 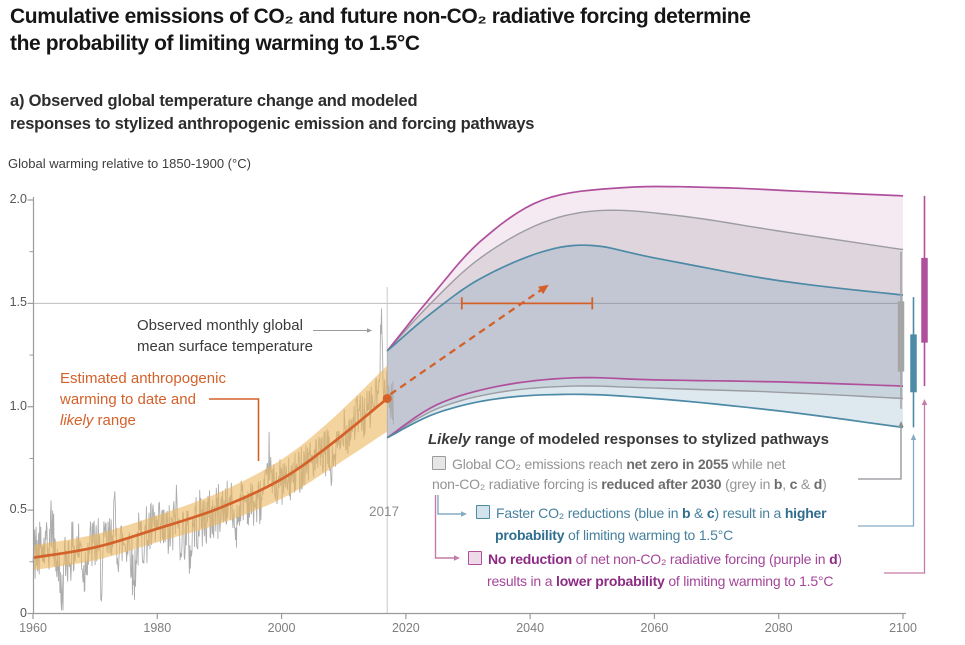 What do you see at coordinates (225, 346) in the screenshot?
I see `annotation-observed-line2: mean surface temperature` at bounding box center [225, 346].